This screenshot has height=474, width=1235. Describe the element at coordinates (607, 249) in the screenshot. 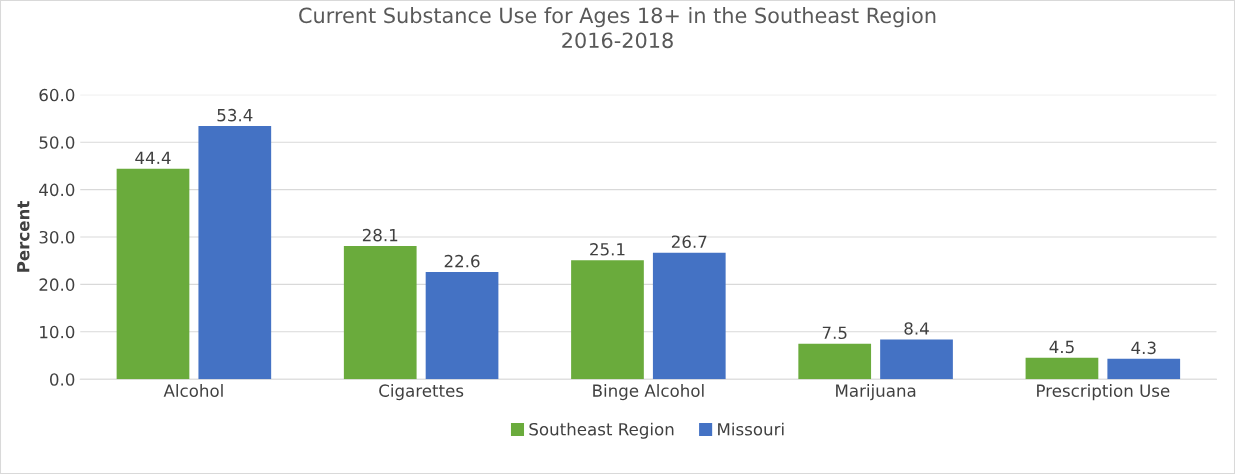

I see `data-label: 25.1` at that location.